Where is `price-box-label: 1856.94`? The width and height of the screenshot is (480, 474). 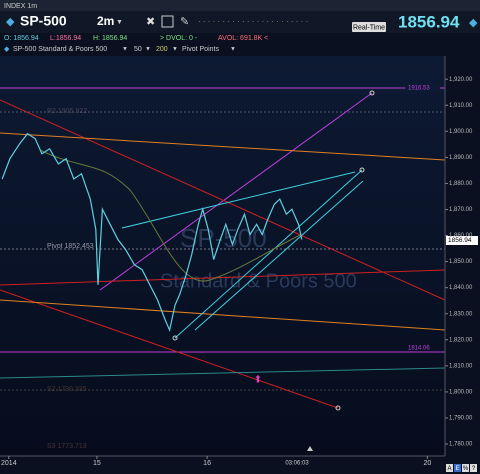
price-box-label: 1856.94 is located at coordinates (460, 240).